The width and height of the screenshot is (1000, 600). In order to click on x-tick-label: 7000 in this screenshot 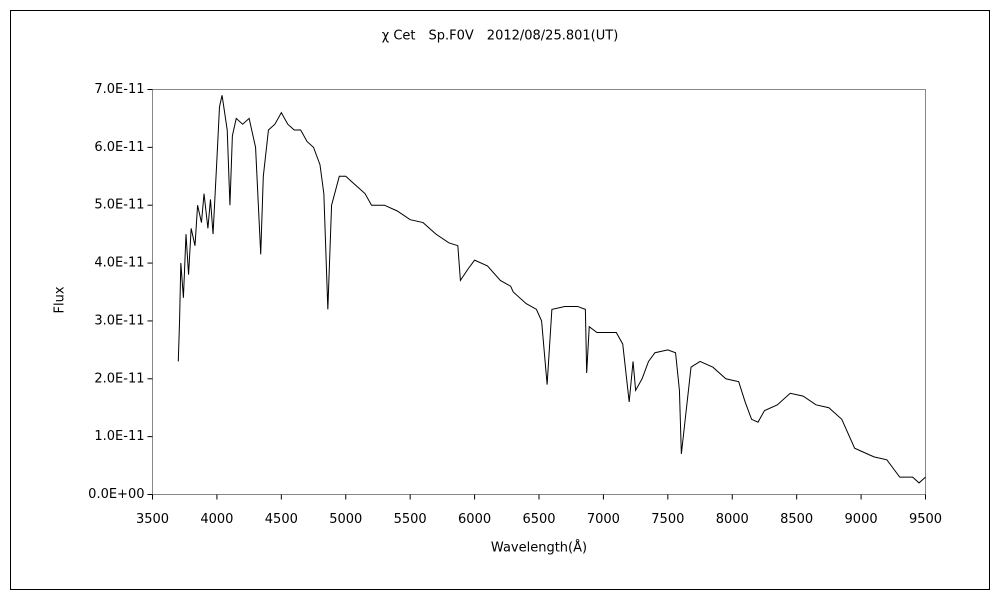, I will do `click(603, 519)`.